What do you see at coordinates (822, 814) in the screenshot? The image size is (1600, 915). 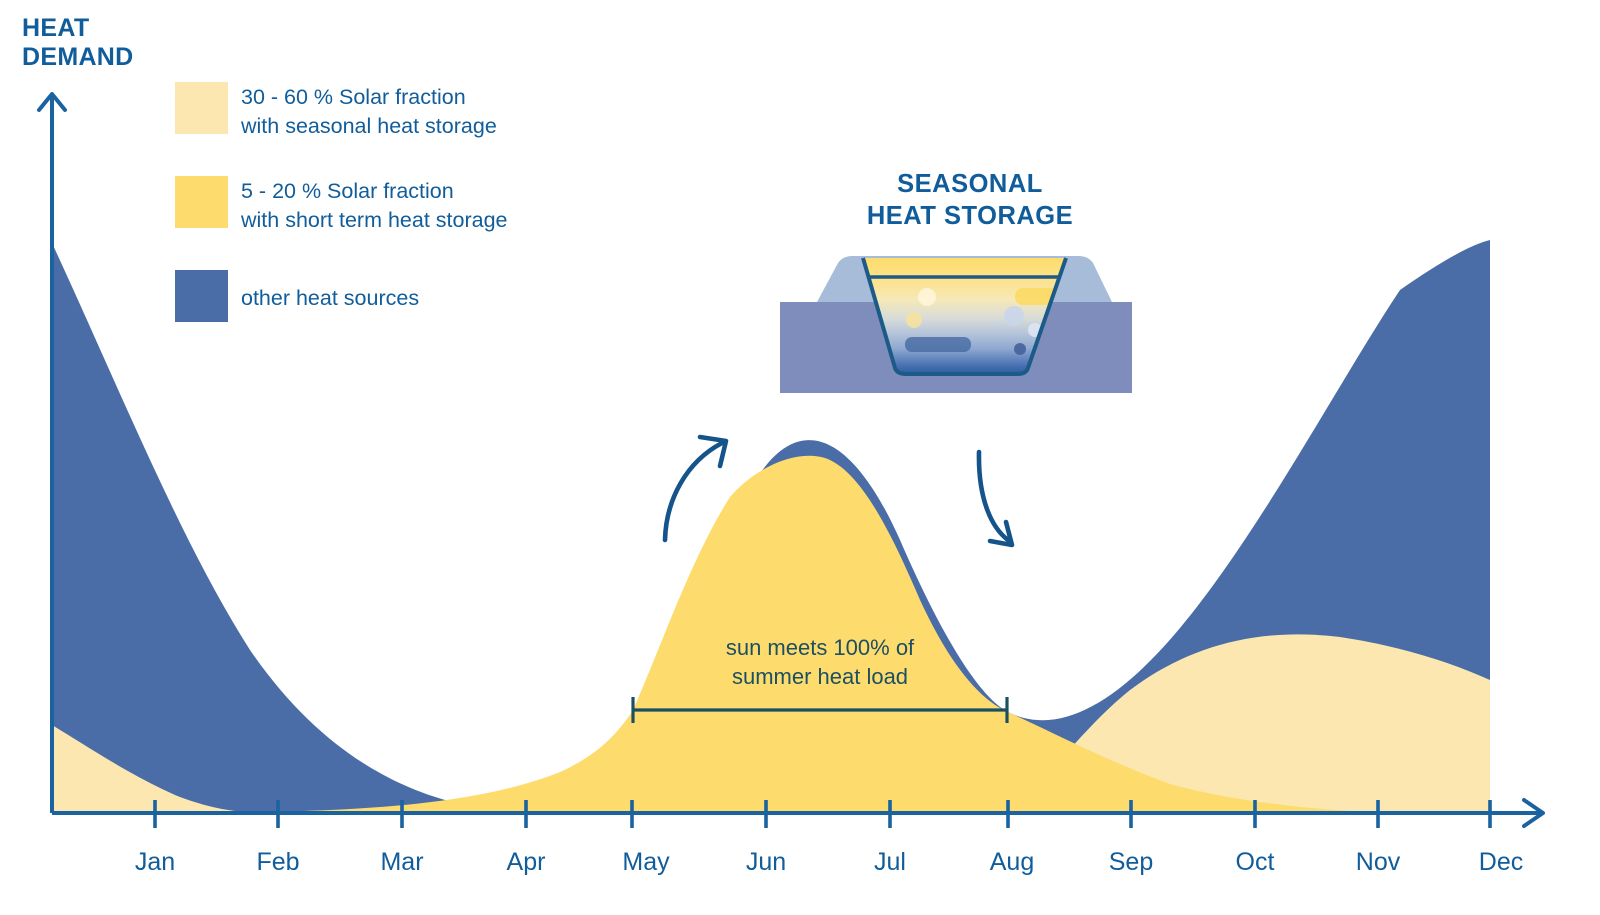 I see `x-axis-ticks` at bounding box center [822, 814].